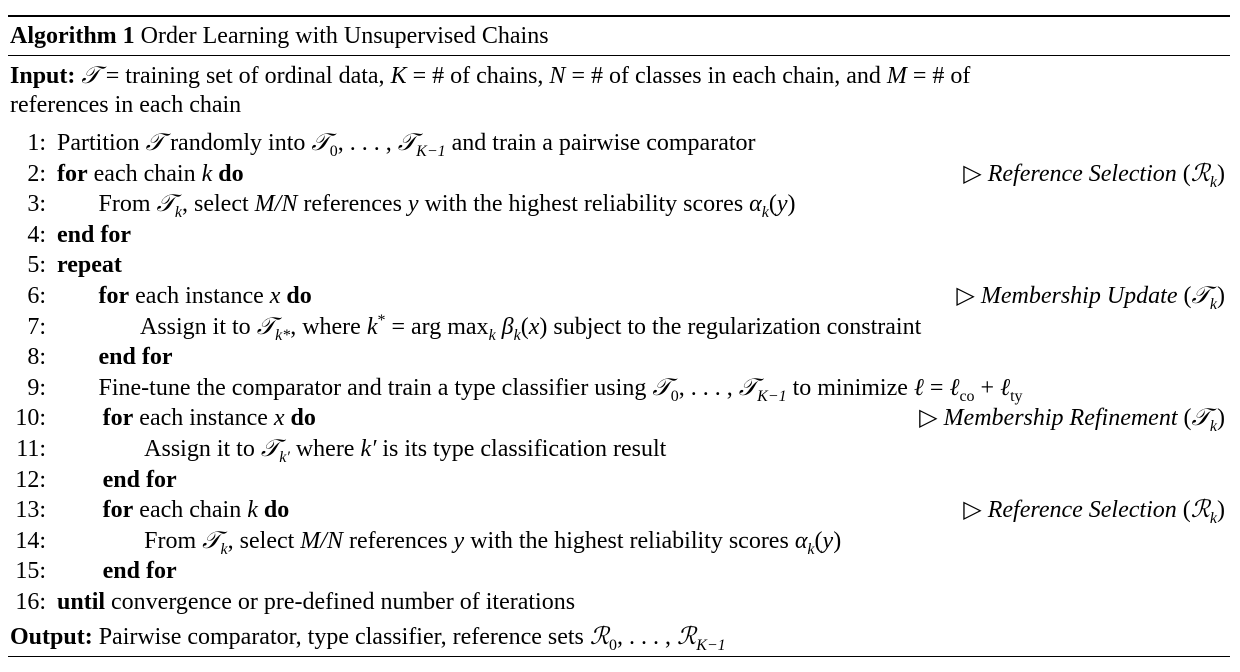  Describe the element at coordinates (199, 296) in the screenshot. I see `text: each instance` at that location.